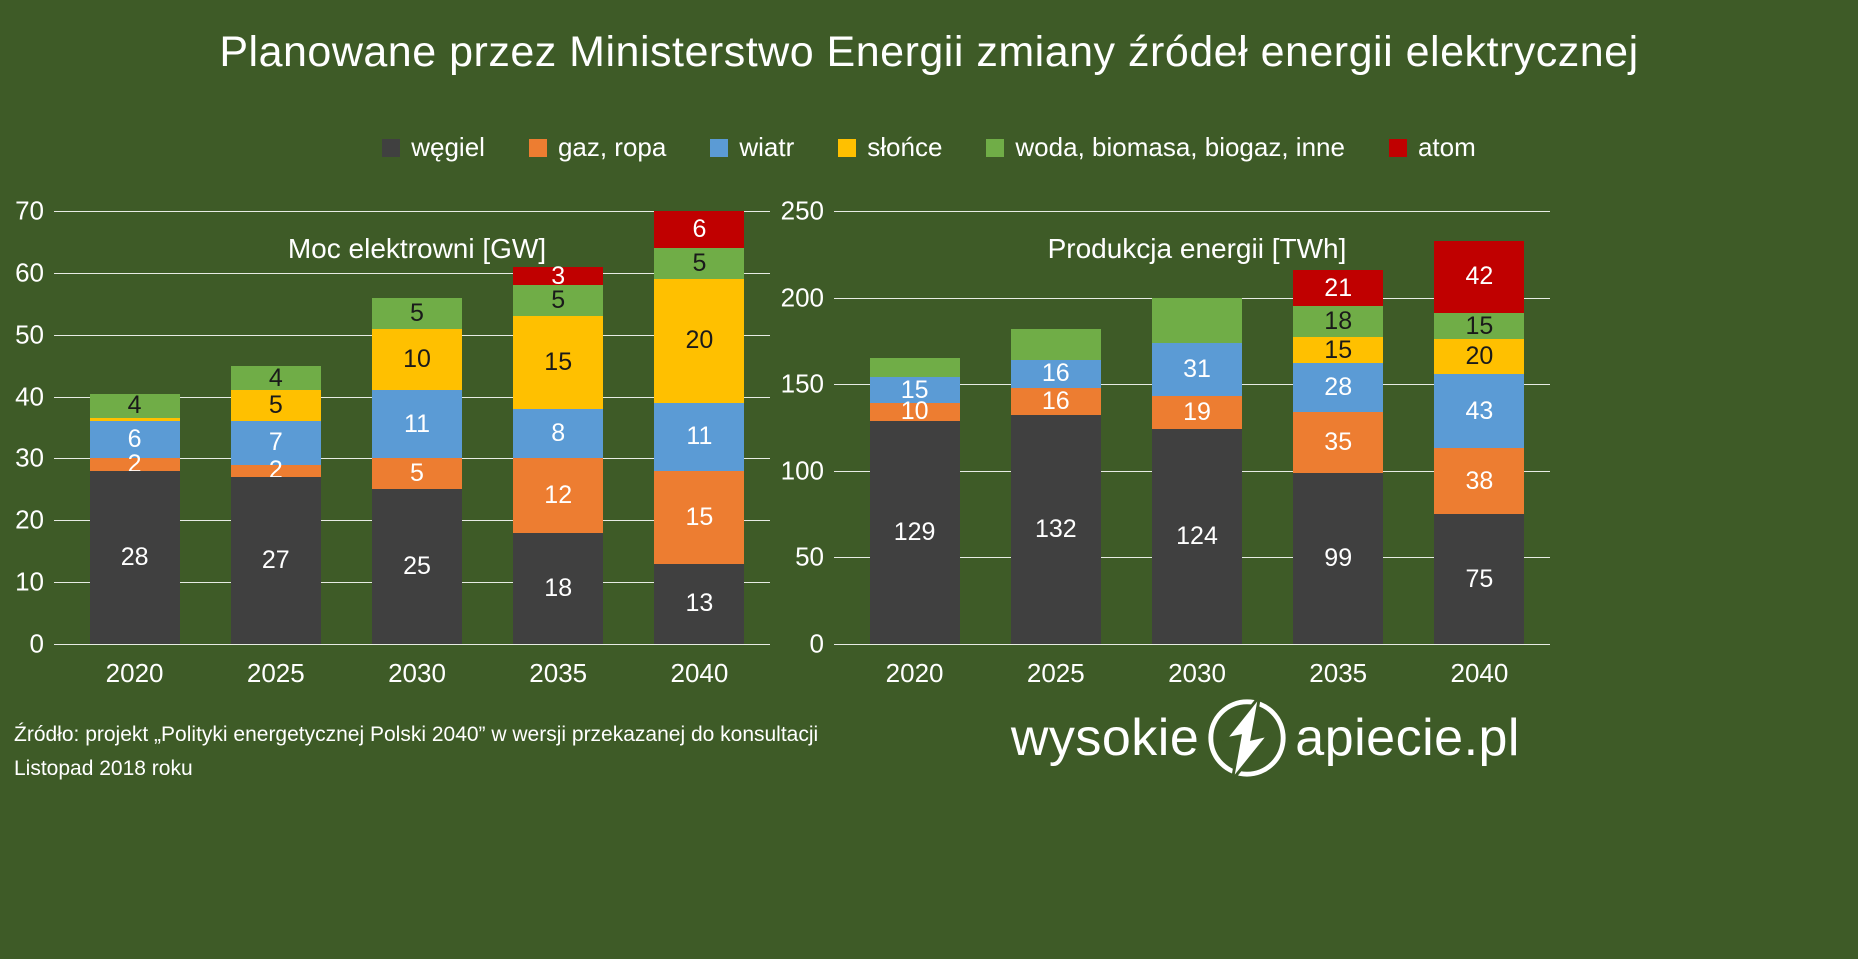 The height and width of the screenshot is (959, 1858). I want to click on segment-wiatr: 16, so click(1055, 373).